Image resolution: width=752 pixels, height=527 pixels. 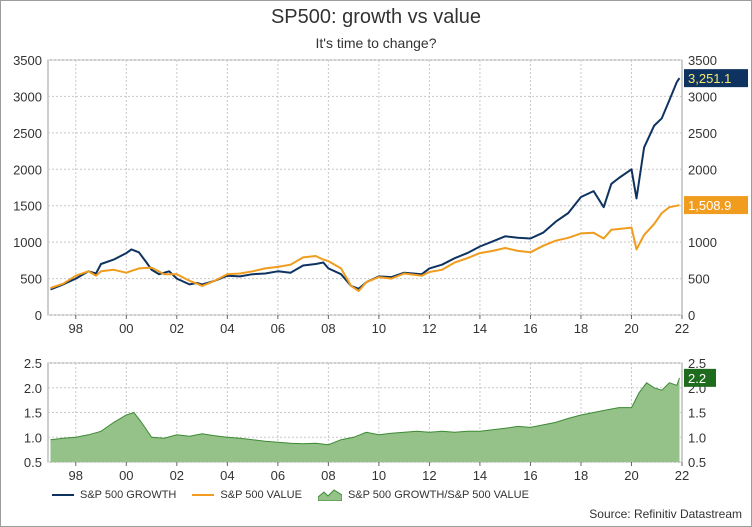 What do you see at coordinates (278, 475) in the screenshot?
I see `ratio-x-tick-label: 06` at bounding box center [278, 475].